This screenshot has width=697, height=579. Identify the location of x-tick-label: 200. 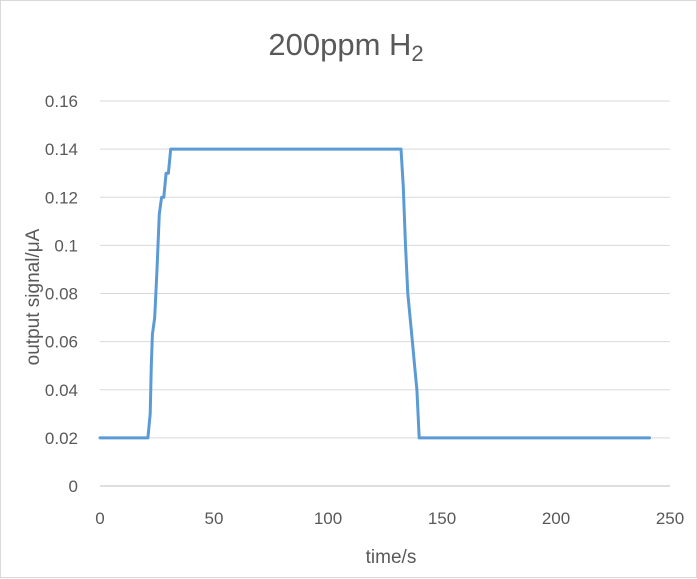
(556, 518).